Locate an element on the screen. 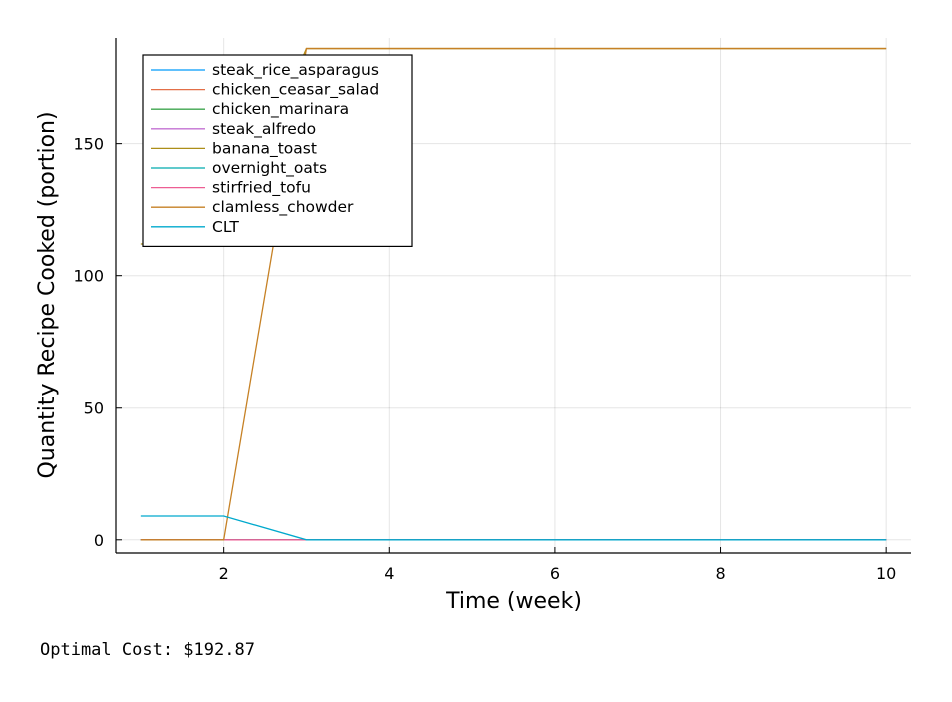  x-tick-label: 2 is located at coordinates (224, 573).